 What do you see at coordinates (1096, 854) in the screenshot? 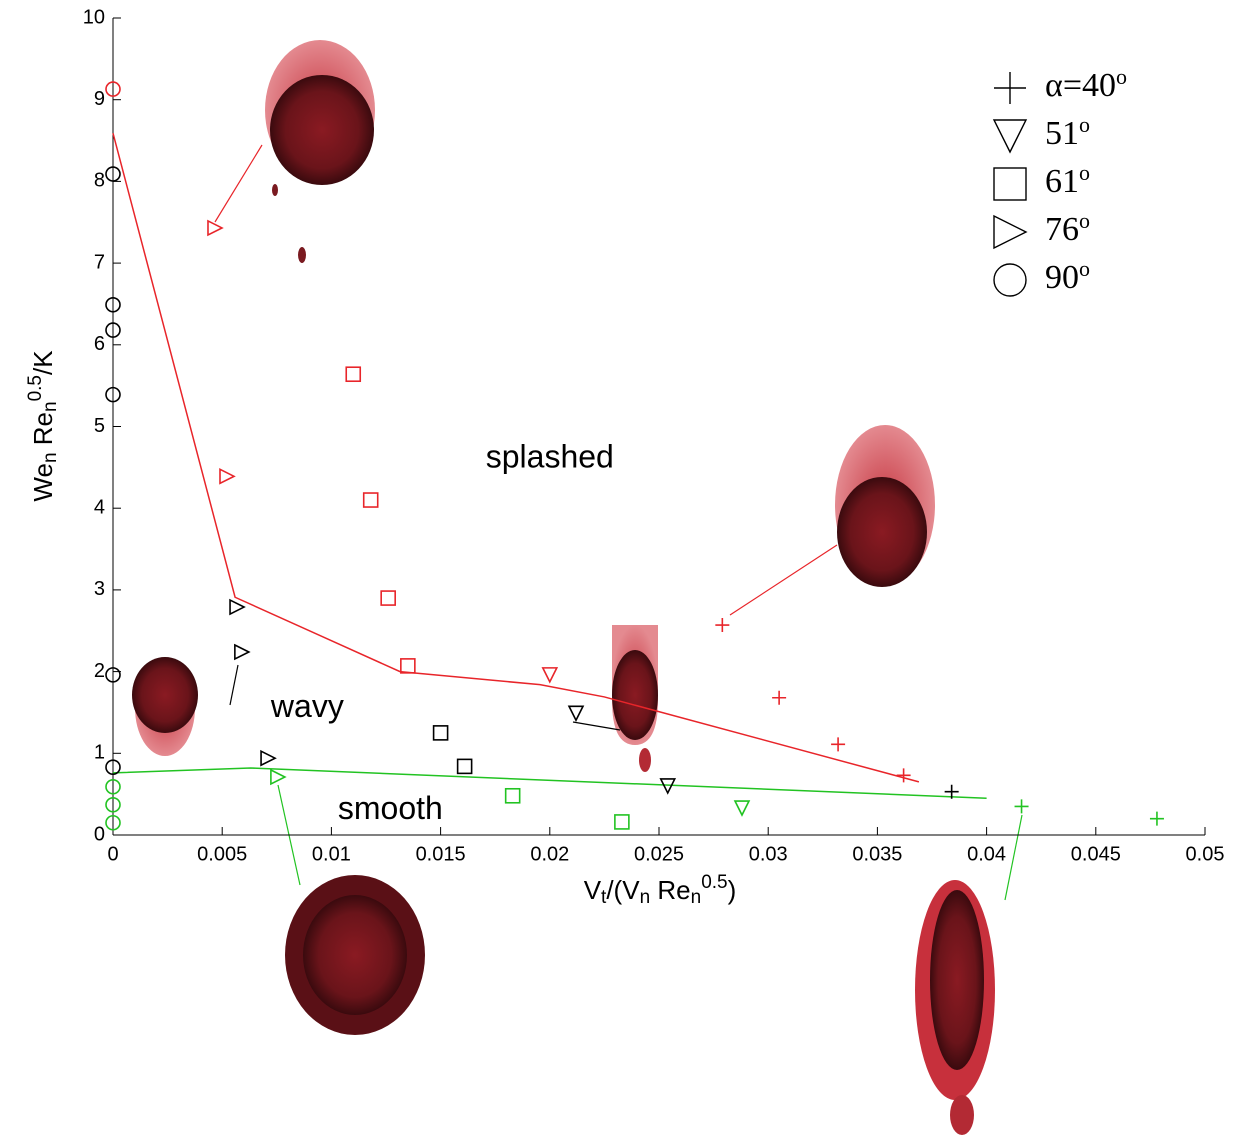
I see `x-tick-label: 0.045` at bounding box center [1096, 854].